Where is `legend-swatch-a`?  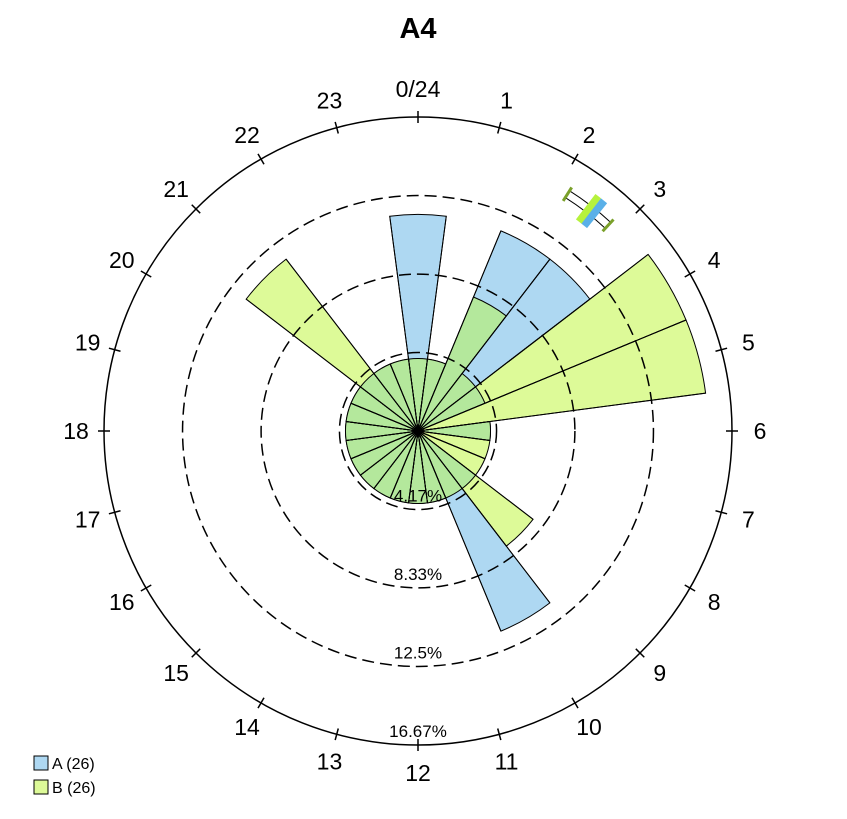
legend-swatch-a is located at coordinates (41, 763).